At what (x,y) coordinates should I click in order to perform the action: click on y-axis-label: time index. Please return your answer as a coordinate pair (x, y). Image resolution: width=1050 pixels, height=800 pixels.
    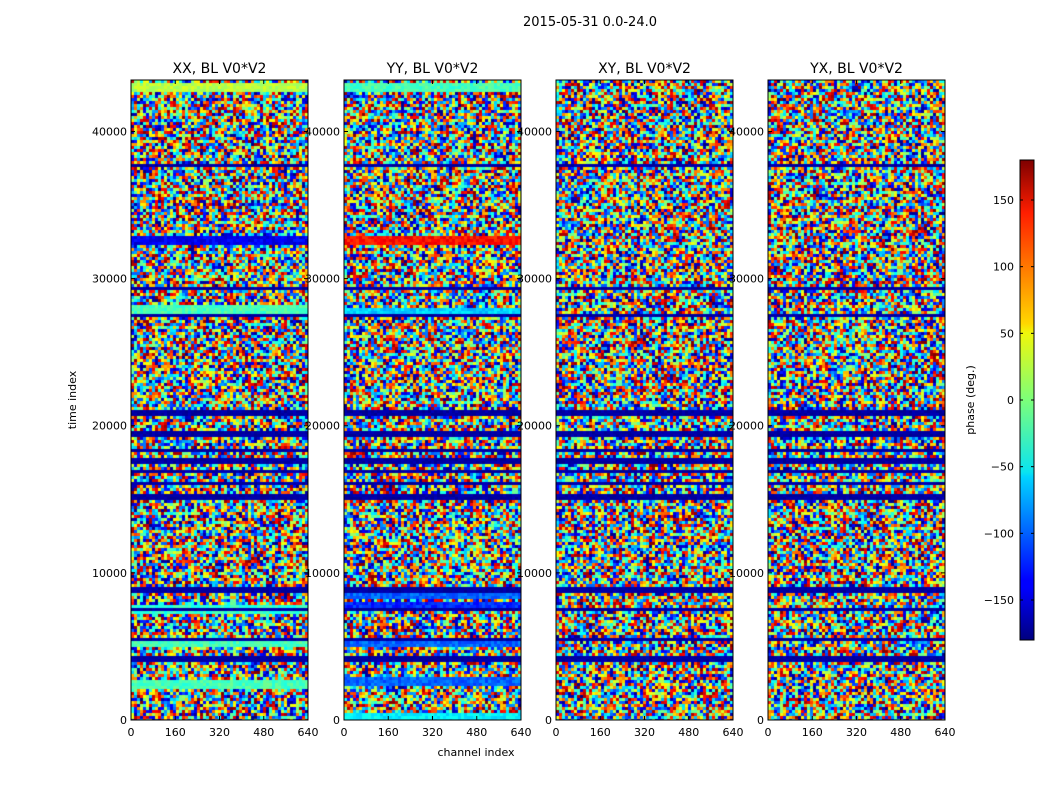
    Looking at the image, I should click on (72, 399).